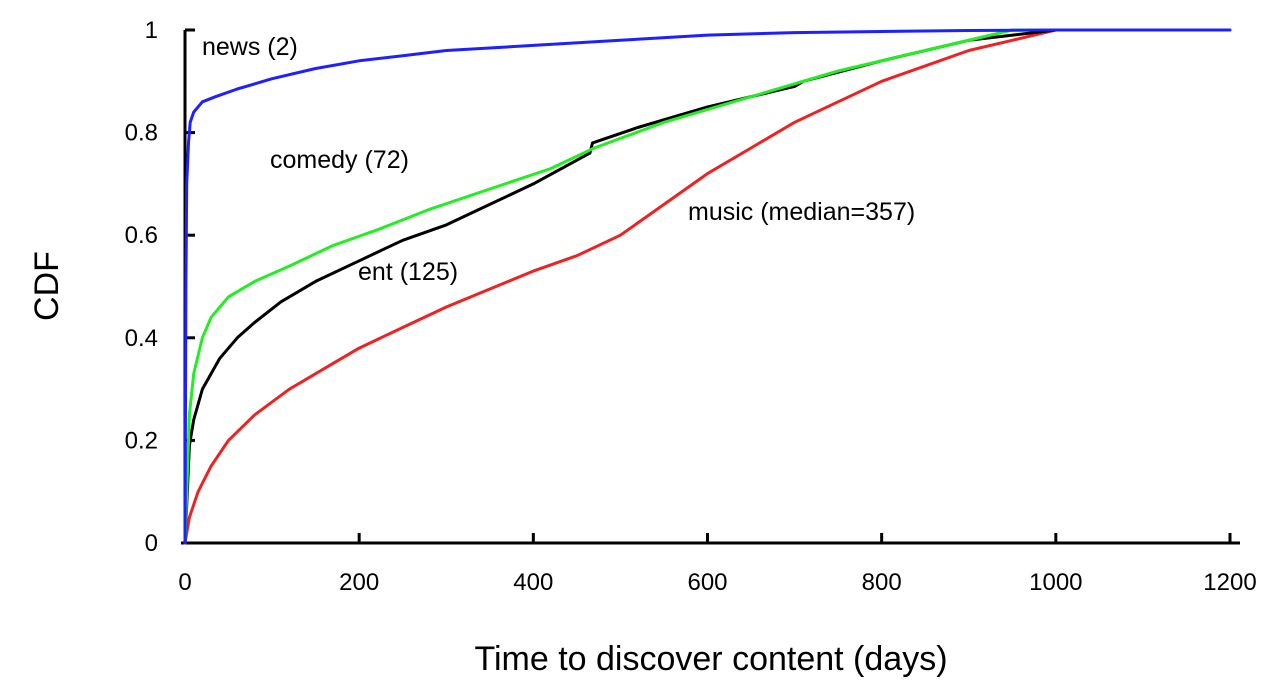  What do you see at coordinates (1055, 582) in the screenshot?
I see `x-tick-label: 1000` at bounding box center [1055, 582].